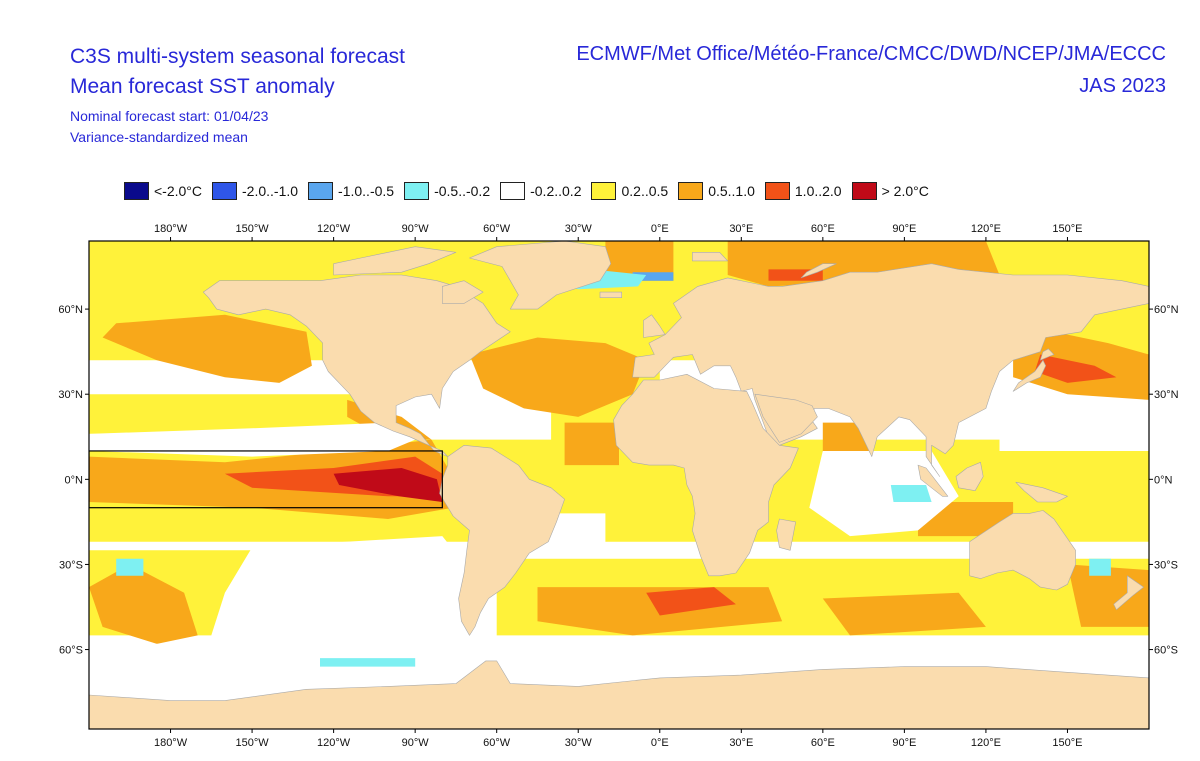  Describe the element at coordinates (986, 229) in the screenshot. I see `lon-label-top: 120°E` at that location.